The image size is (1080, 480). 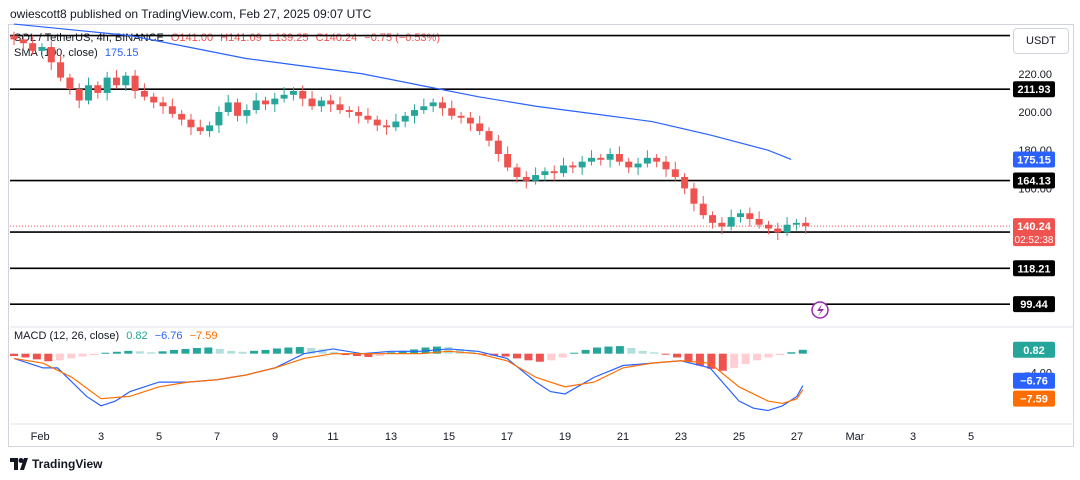 I want to click on open-value: O141.00, so click(x=192, y=38).